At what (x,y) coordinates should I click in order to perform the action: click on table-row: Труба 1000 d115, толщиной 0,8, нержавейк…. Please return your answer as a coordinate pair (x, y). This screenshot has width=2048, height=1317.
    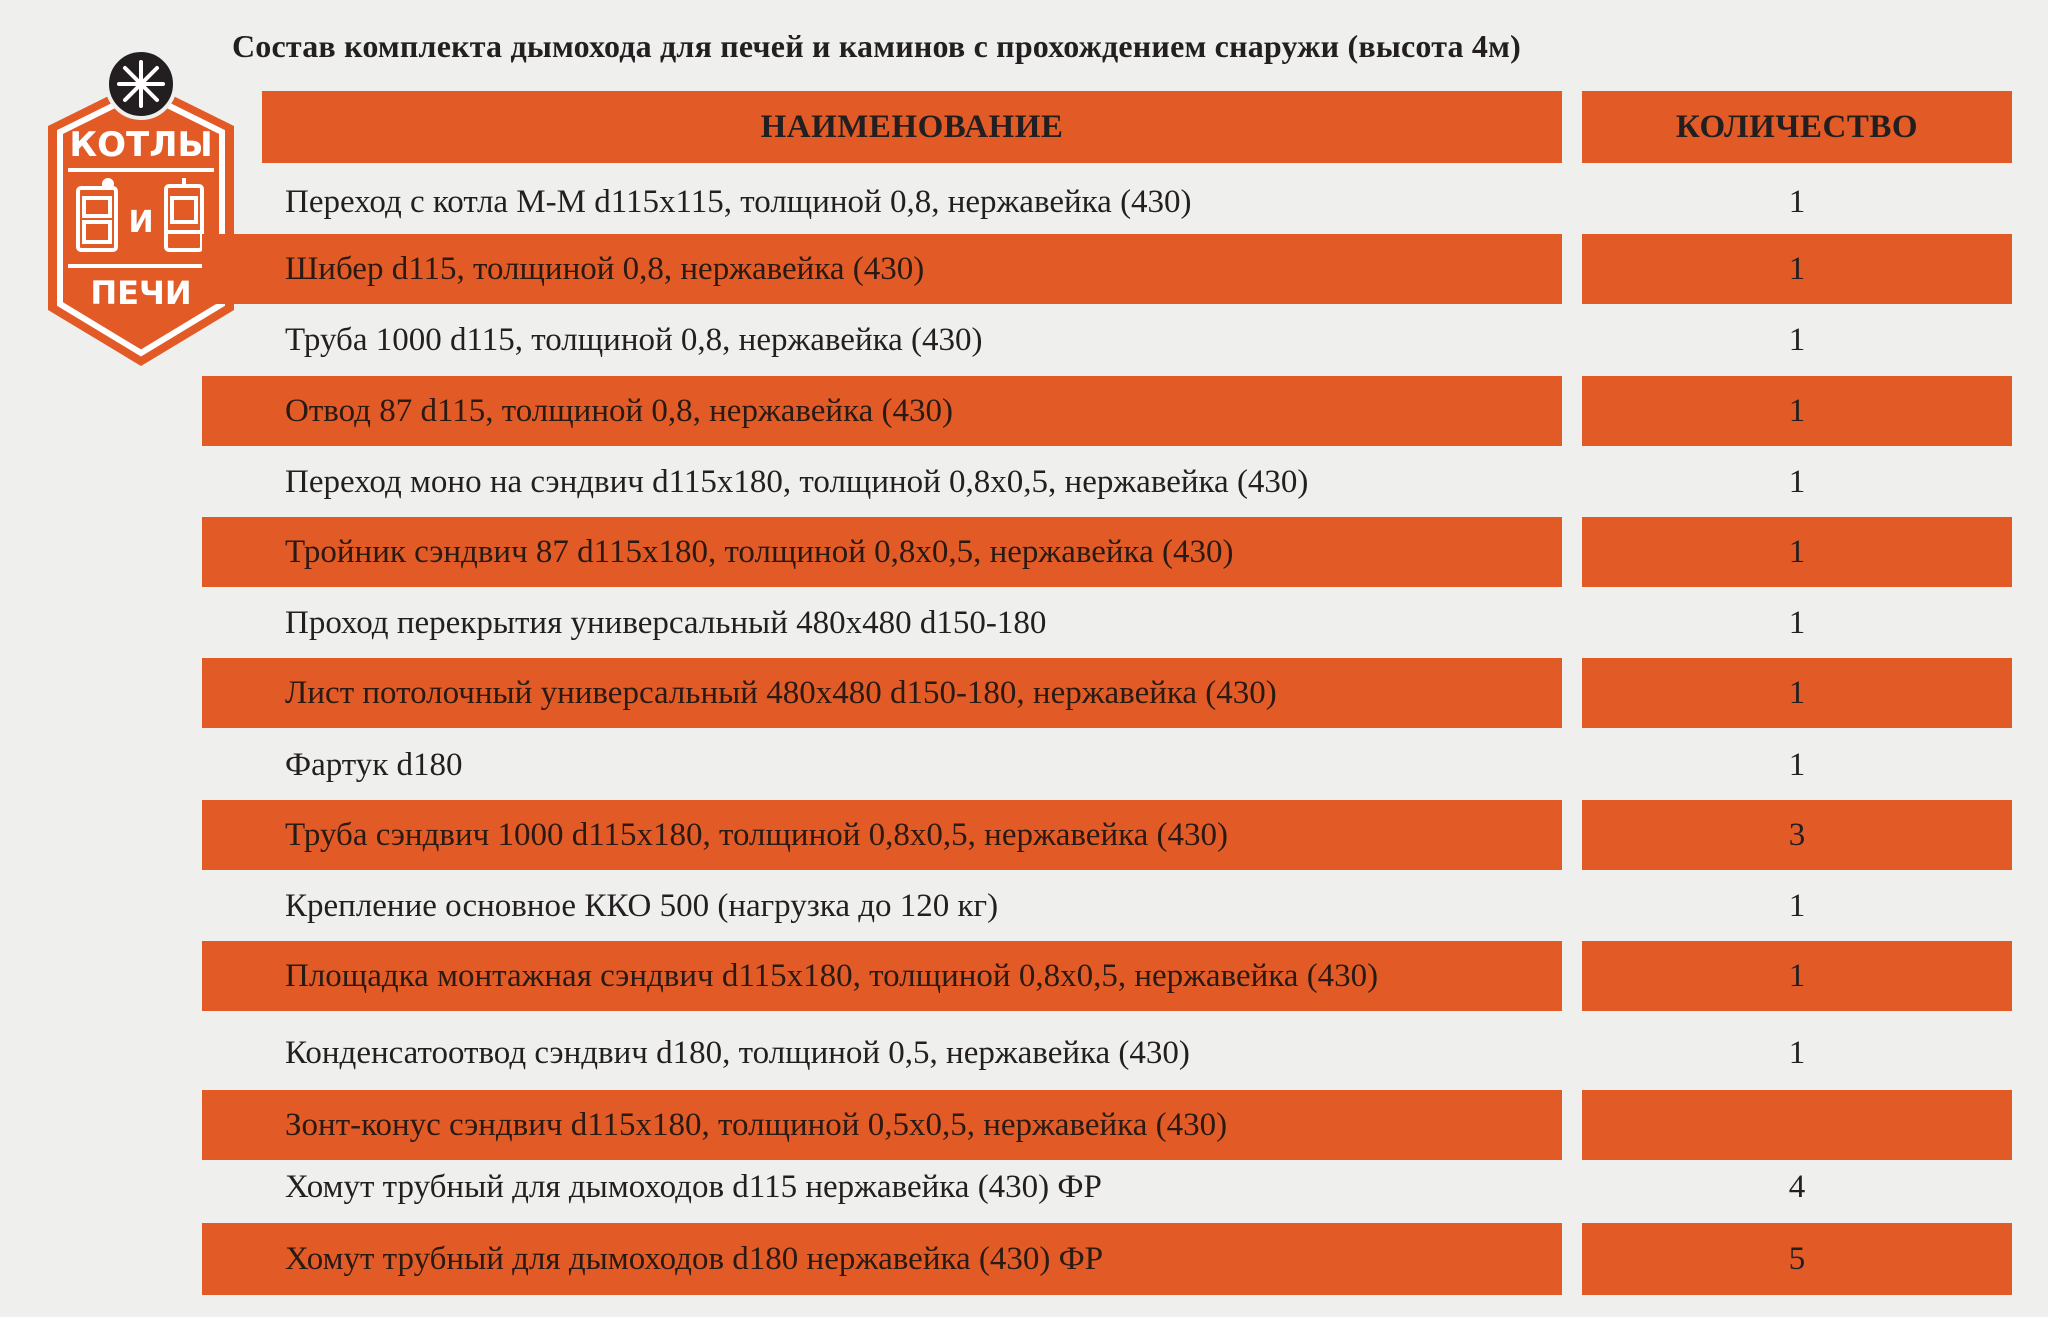
    Looking at the image, I should click on (1024, 340).